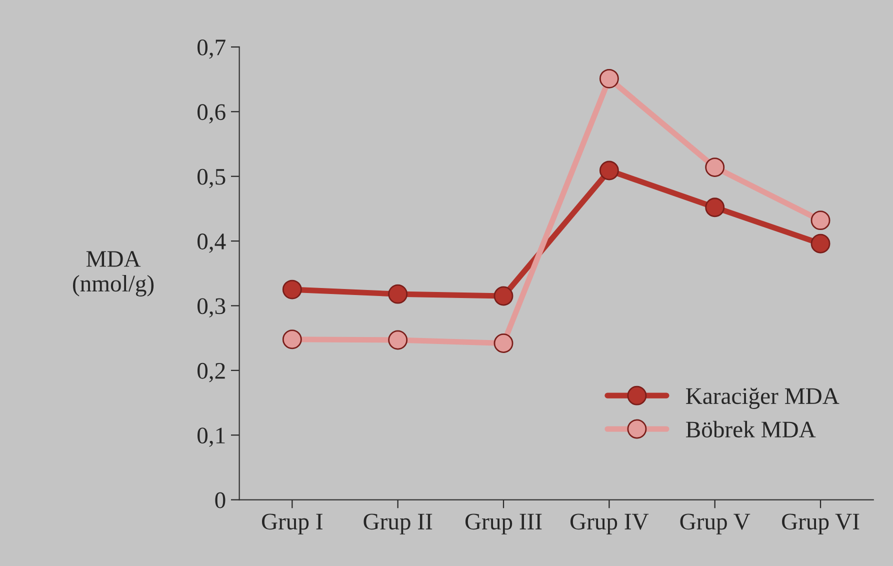  I want to click on y-tick-label: 0,6, so click(212, 114).